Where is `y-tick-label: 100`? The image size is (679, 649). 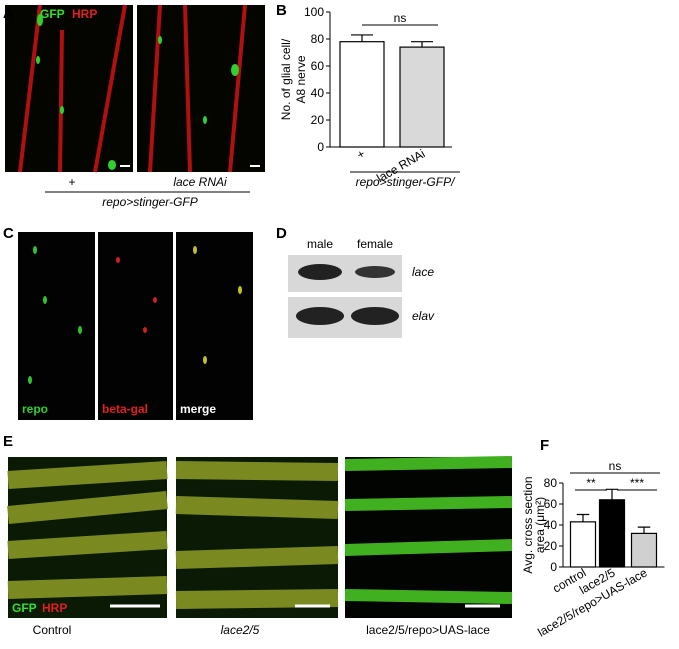
y-tick-label: 100 is located at coordinates (314, 12).